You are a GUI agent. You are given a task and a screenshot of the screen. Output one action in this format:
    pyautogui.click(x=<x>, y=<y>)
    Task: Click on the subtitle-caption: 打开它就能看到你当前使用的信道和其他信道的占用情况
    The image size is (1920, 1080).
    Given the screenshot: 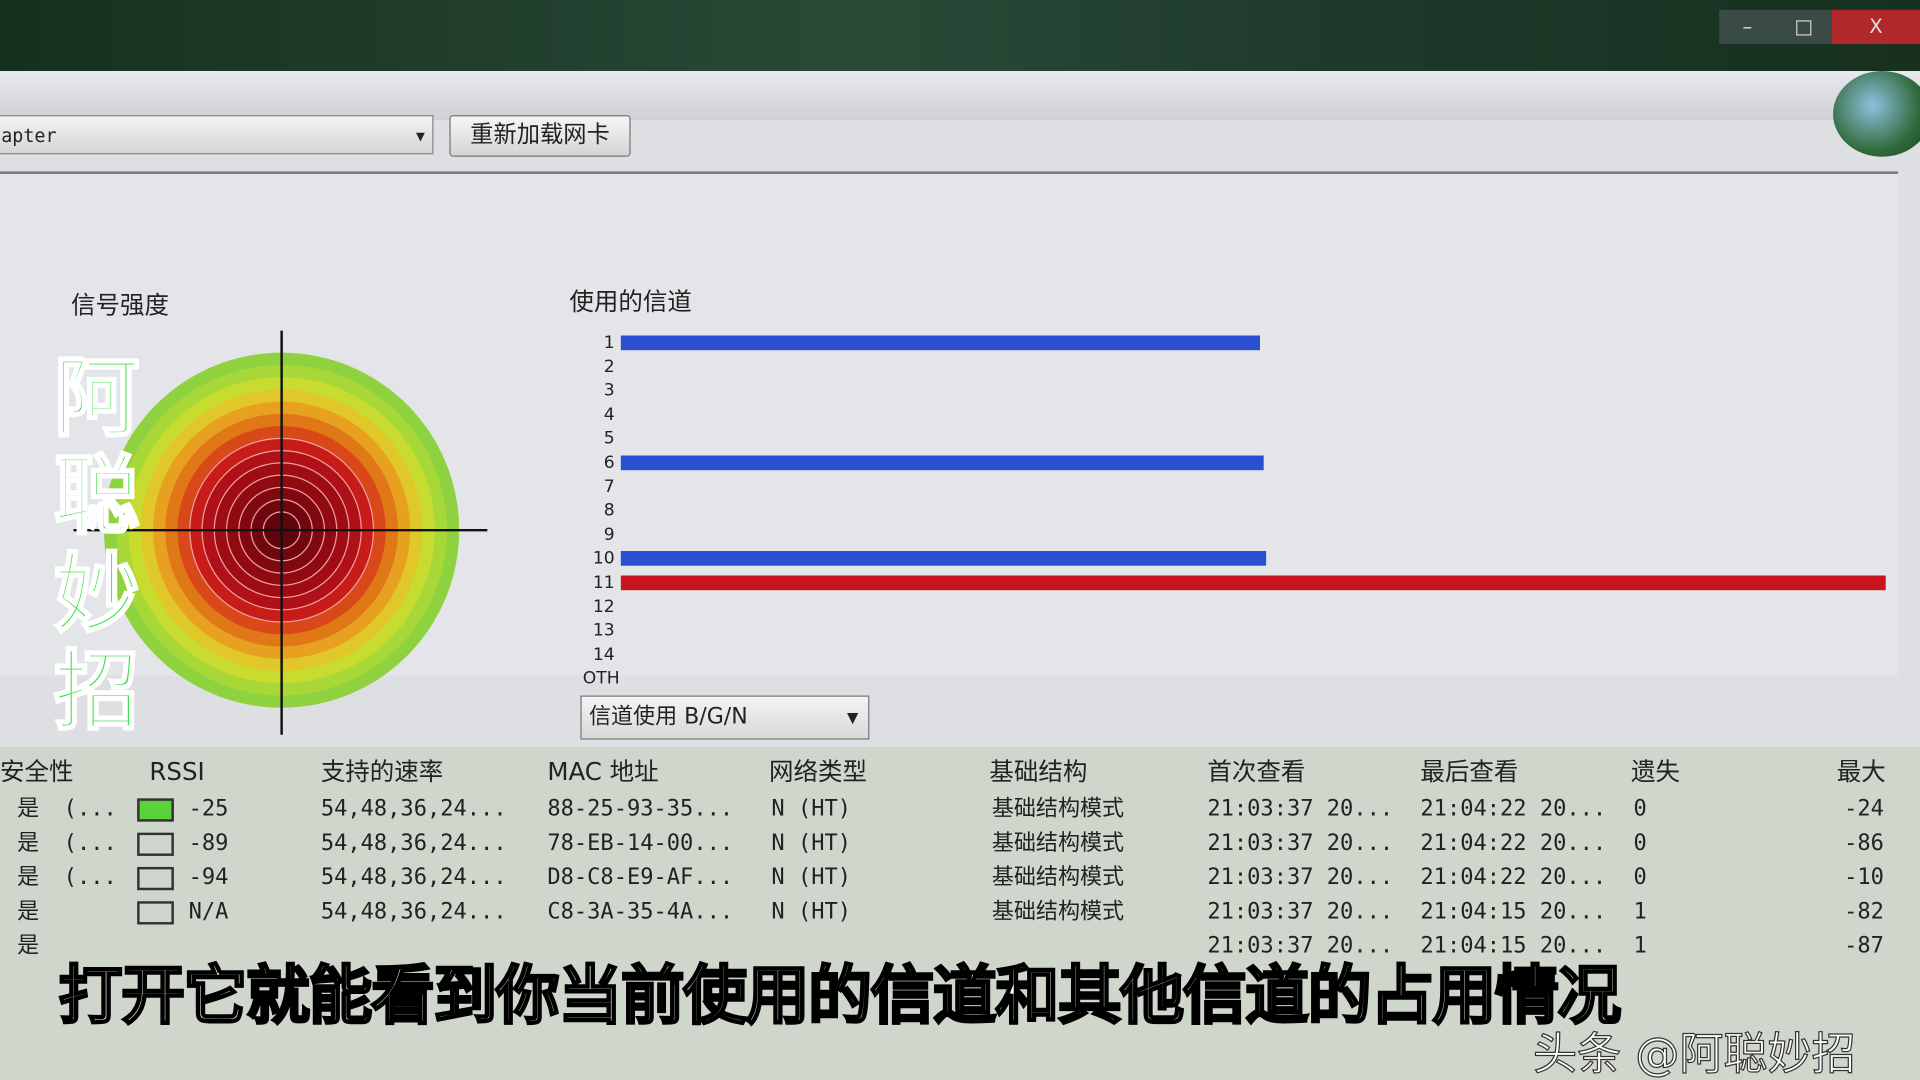 What is the action you would take?
    pyautogui.click(x=840, y=997)
    